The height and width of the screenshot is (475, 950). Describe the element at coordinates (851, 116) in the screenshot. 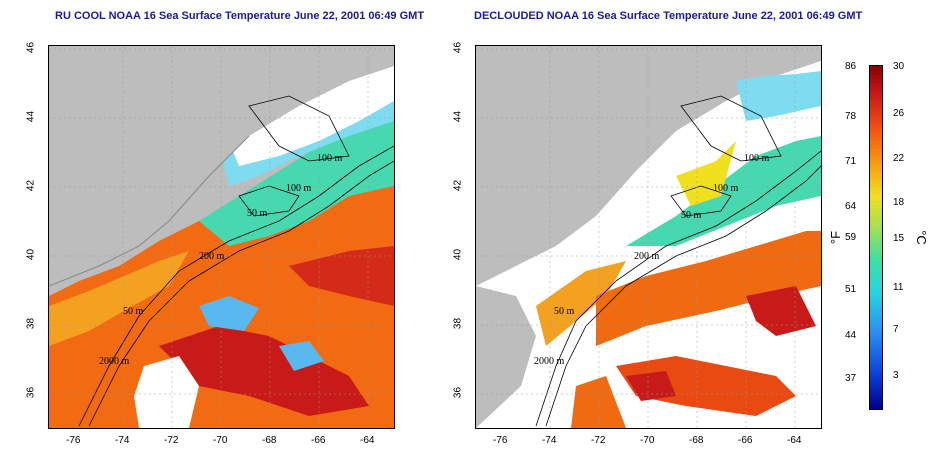

I see `f-tick: 78` at that location.